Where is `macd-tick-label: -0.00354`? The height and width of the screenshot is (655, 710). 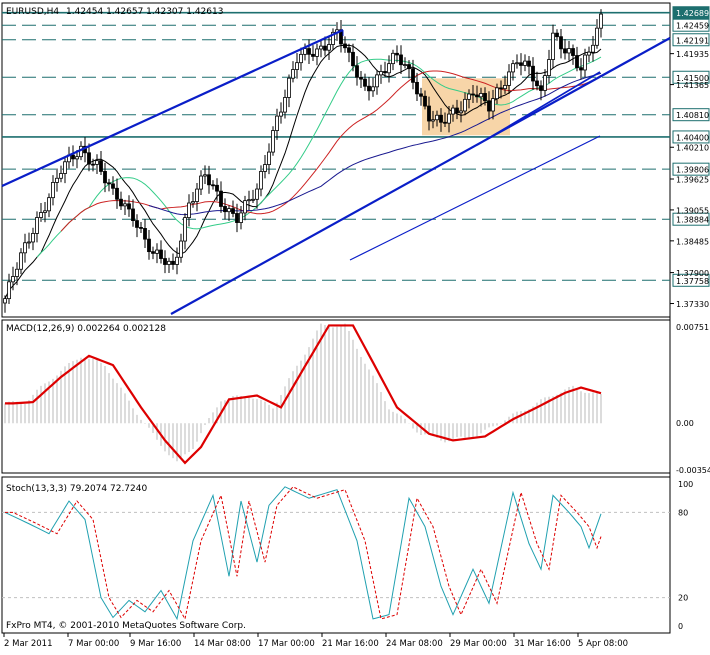
macd-tick-label: -0.00354 is located at coordinates (693, 470).